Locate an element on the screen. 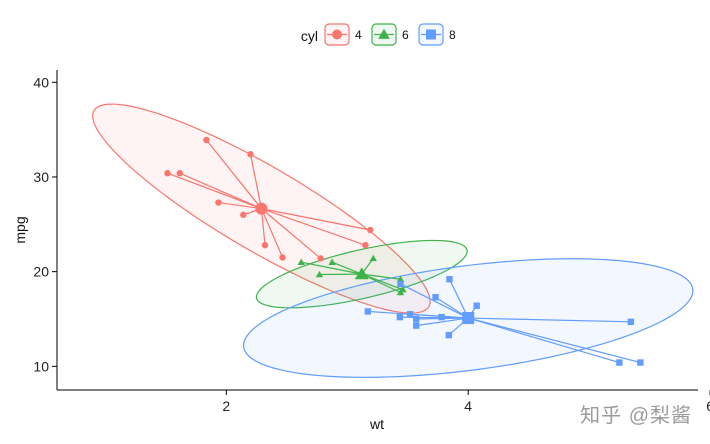 The image size is (710, 444). legend-label: 6 is located at coordinates (405, 35).